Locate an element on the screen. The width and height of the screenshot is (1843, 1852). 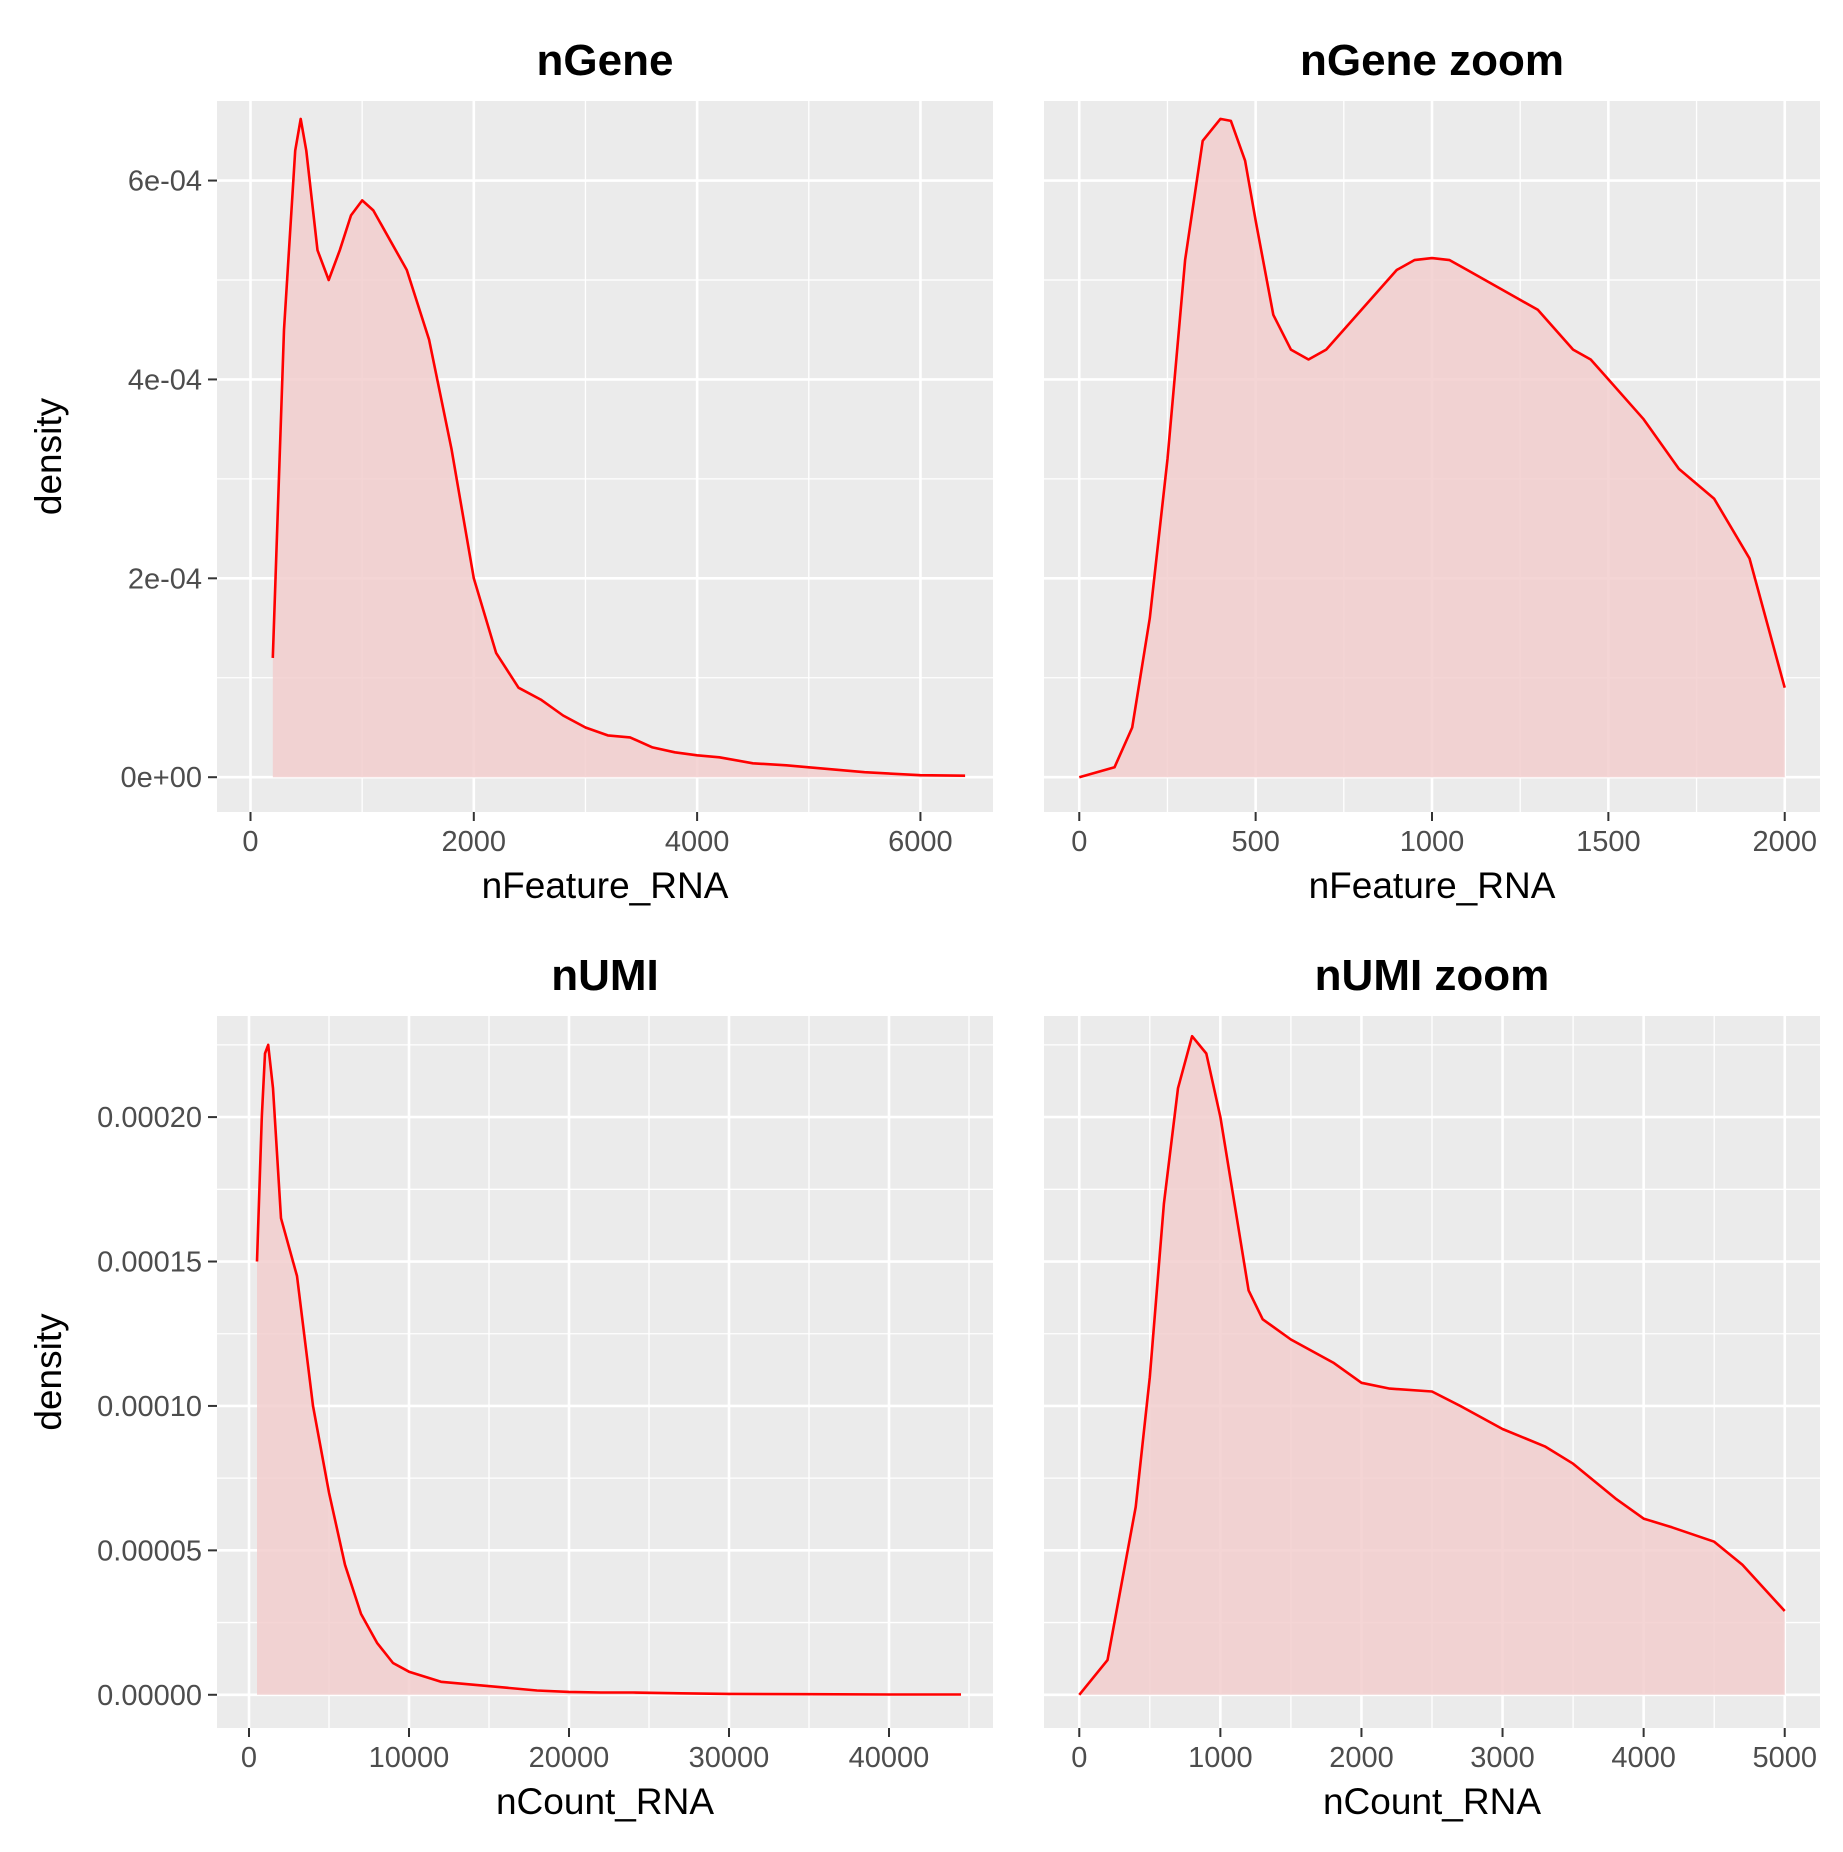
y-tick-label: 0.00015 is located at coordinates (149, 1263).